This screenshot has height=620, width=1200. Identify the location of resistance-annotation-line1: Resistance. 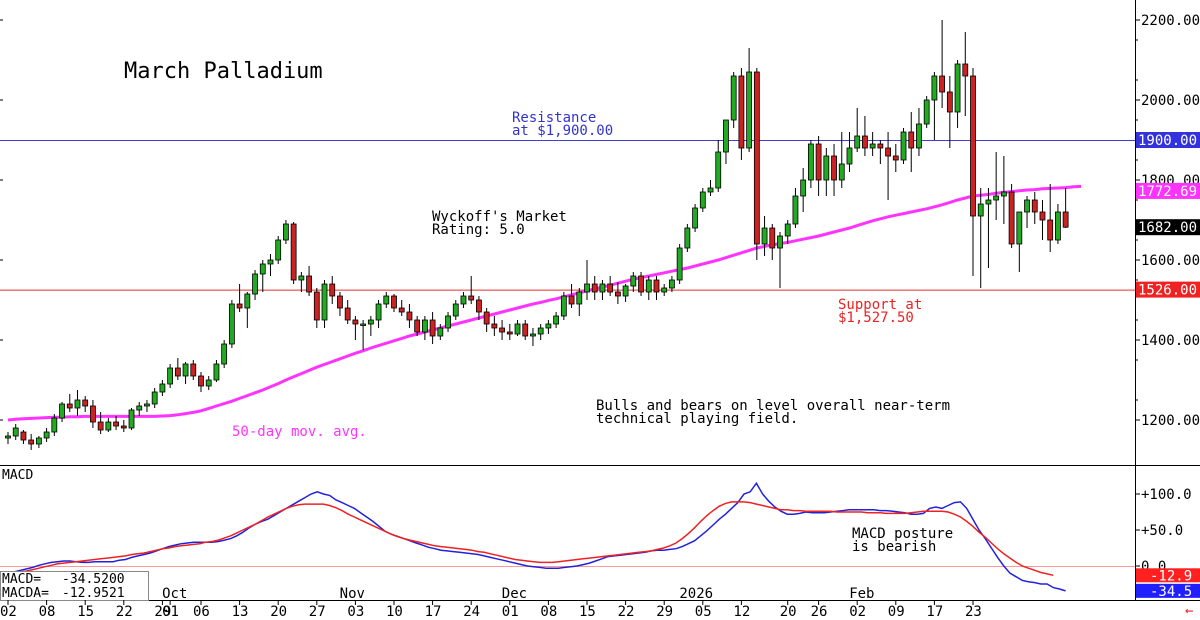
(554, 118).